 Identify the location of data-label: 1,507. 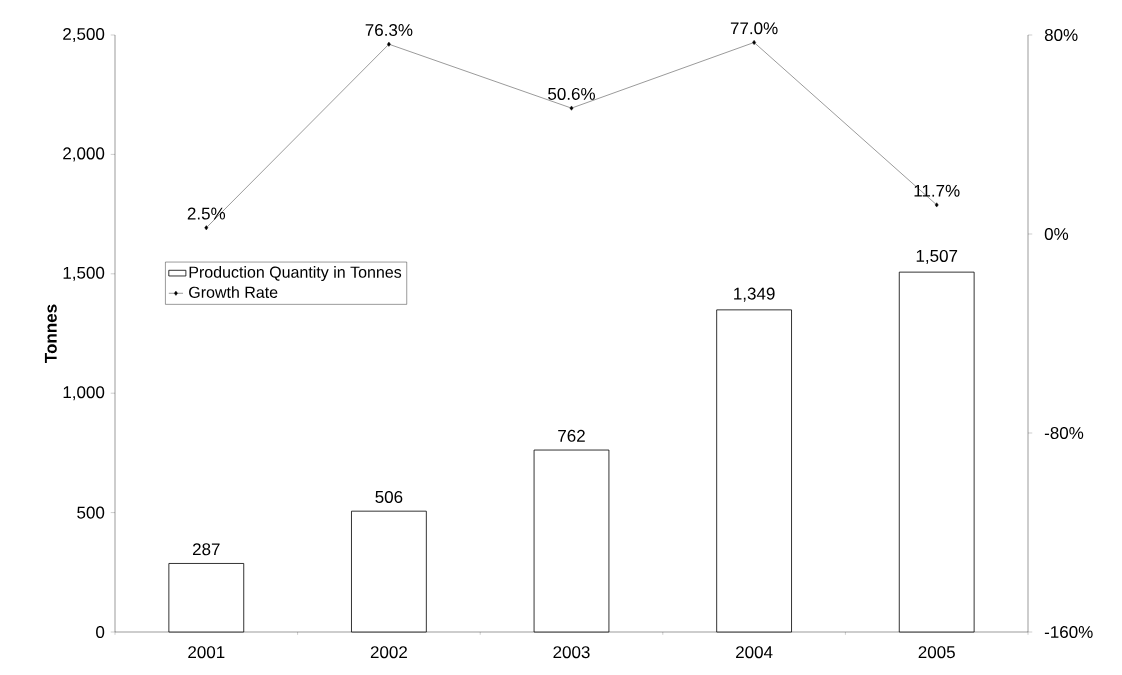
(937, 256).